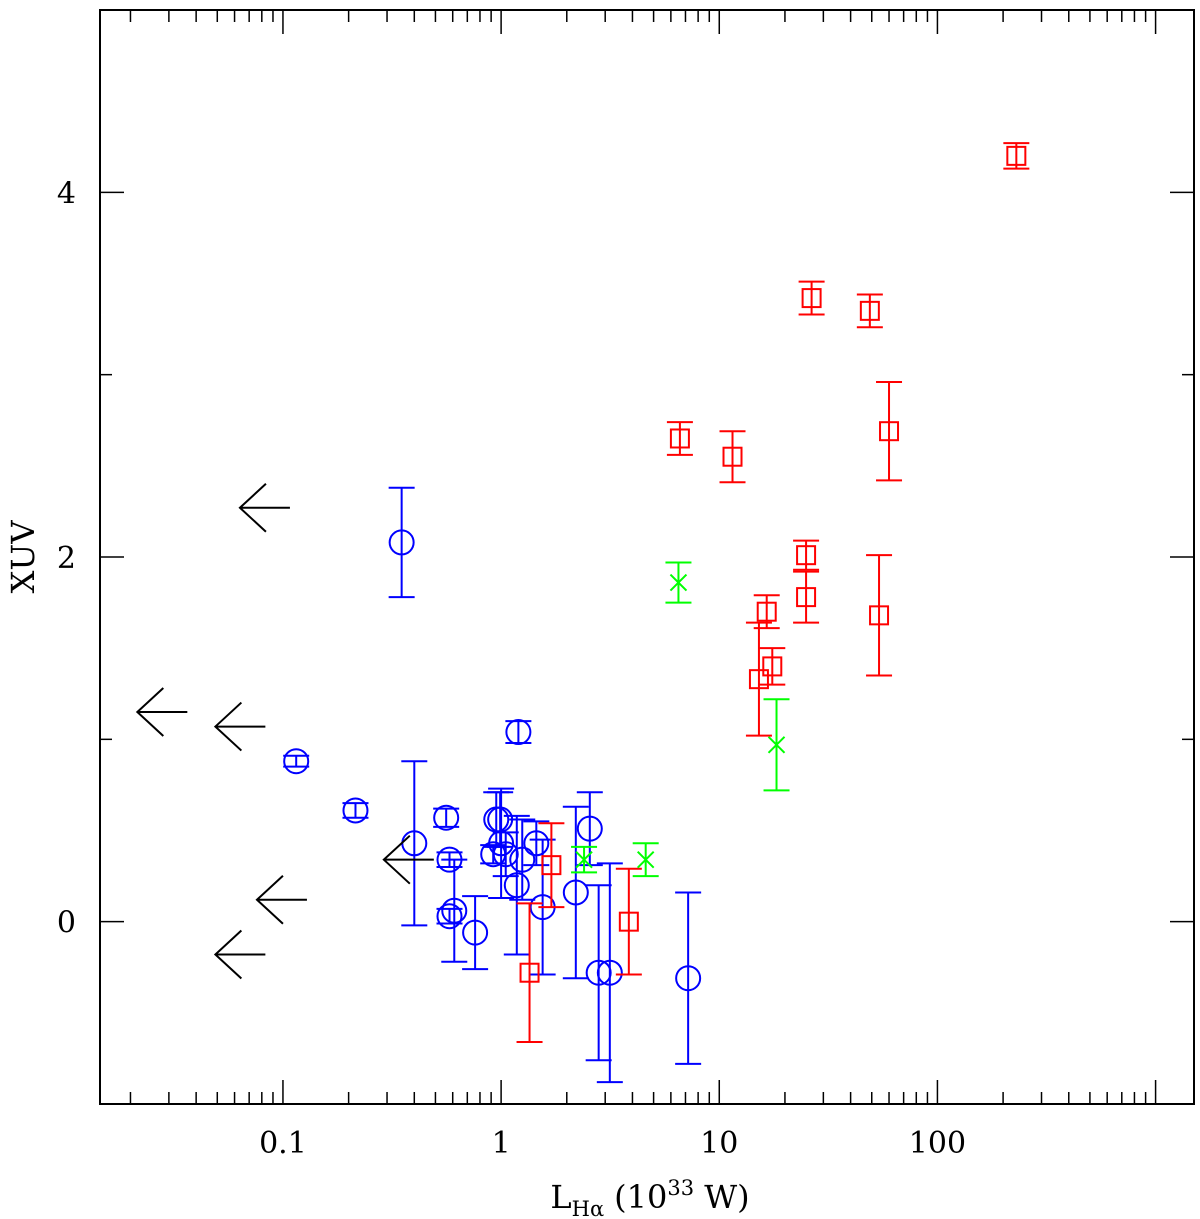 Image resolution: width=1200 pixels, height=1219 pixels. What do you see at coordinates (23, 557) in the screenshot?
I see `y-axis-label: XUV` at bounding box center [23, 557].